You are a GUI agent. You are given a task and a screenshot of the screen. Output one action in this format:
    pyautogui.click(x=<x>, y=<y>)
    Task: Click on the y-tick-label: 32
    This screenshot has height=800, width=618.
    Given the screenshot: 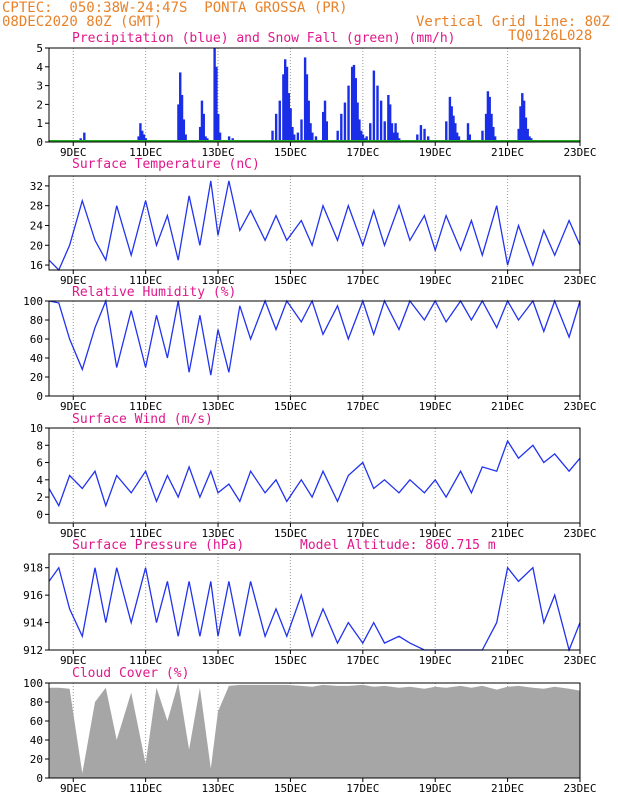 What is the action you would take?
    pyautogui.click(x=36, y=186)
    